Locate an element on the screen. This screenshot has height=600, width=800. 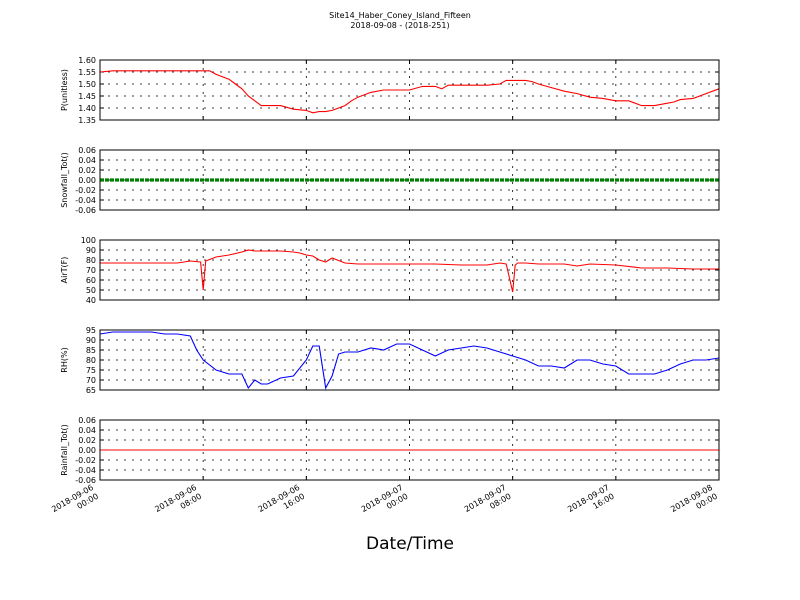
x-axis-label: Date/Time is located at coordinates (410, 544).